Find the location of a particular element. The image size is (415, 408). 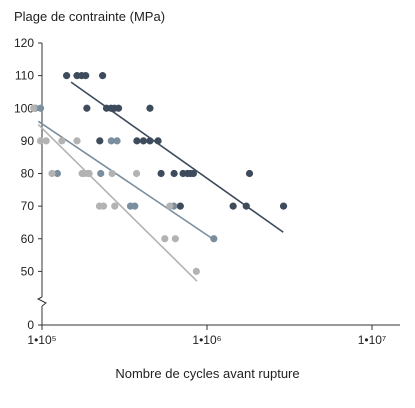

y-tick-label: 90 is located at coordinates (28, 141).